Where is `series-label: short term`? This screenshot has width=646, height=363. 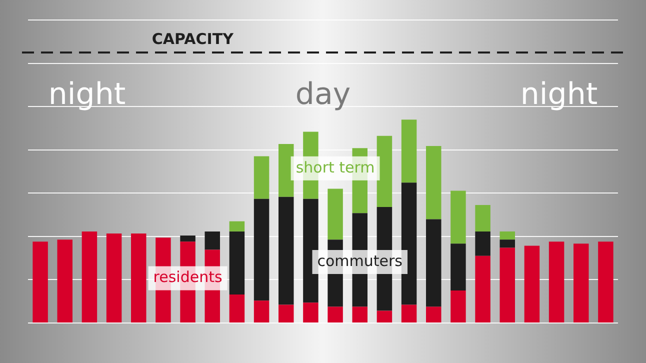
series-label: short term is located at coordinates (335, 167).